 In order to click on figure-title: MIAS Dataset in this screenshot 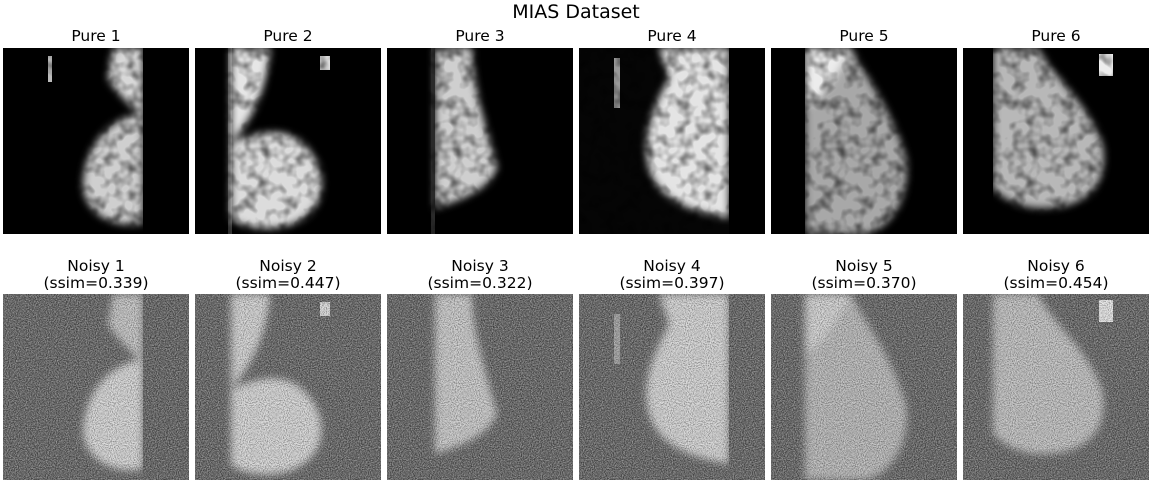, I will do `click(576, 12)`.